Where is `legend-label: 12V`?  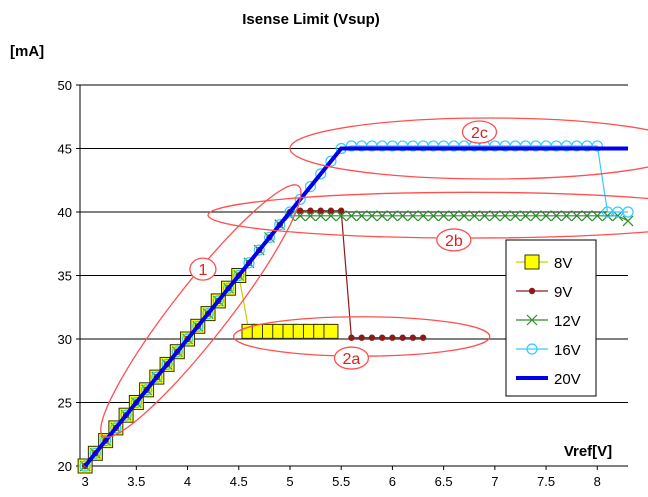
legend-label: 12V is located at coordinates (567, 321).